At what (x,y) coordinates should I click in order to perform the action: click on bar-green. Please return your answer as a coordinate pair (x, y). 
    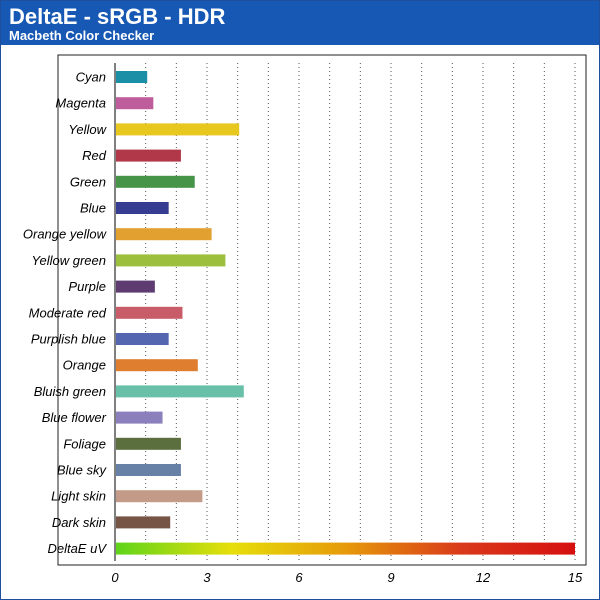
    Looking at the image, I should click on (155, 181).